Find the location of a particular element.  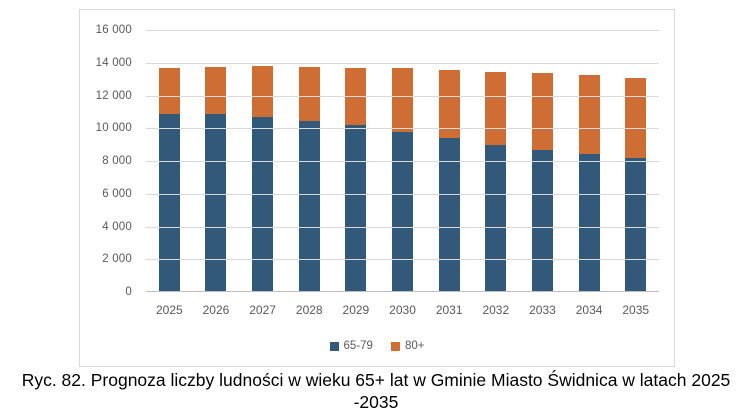

bar-segment-65-79-2025 is located at coordinates (169, 202).